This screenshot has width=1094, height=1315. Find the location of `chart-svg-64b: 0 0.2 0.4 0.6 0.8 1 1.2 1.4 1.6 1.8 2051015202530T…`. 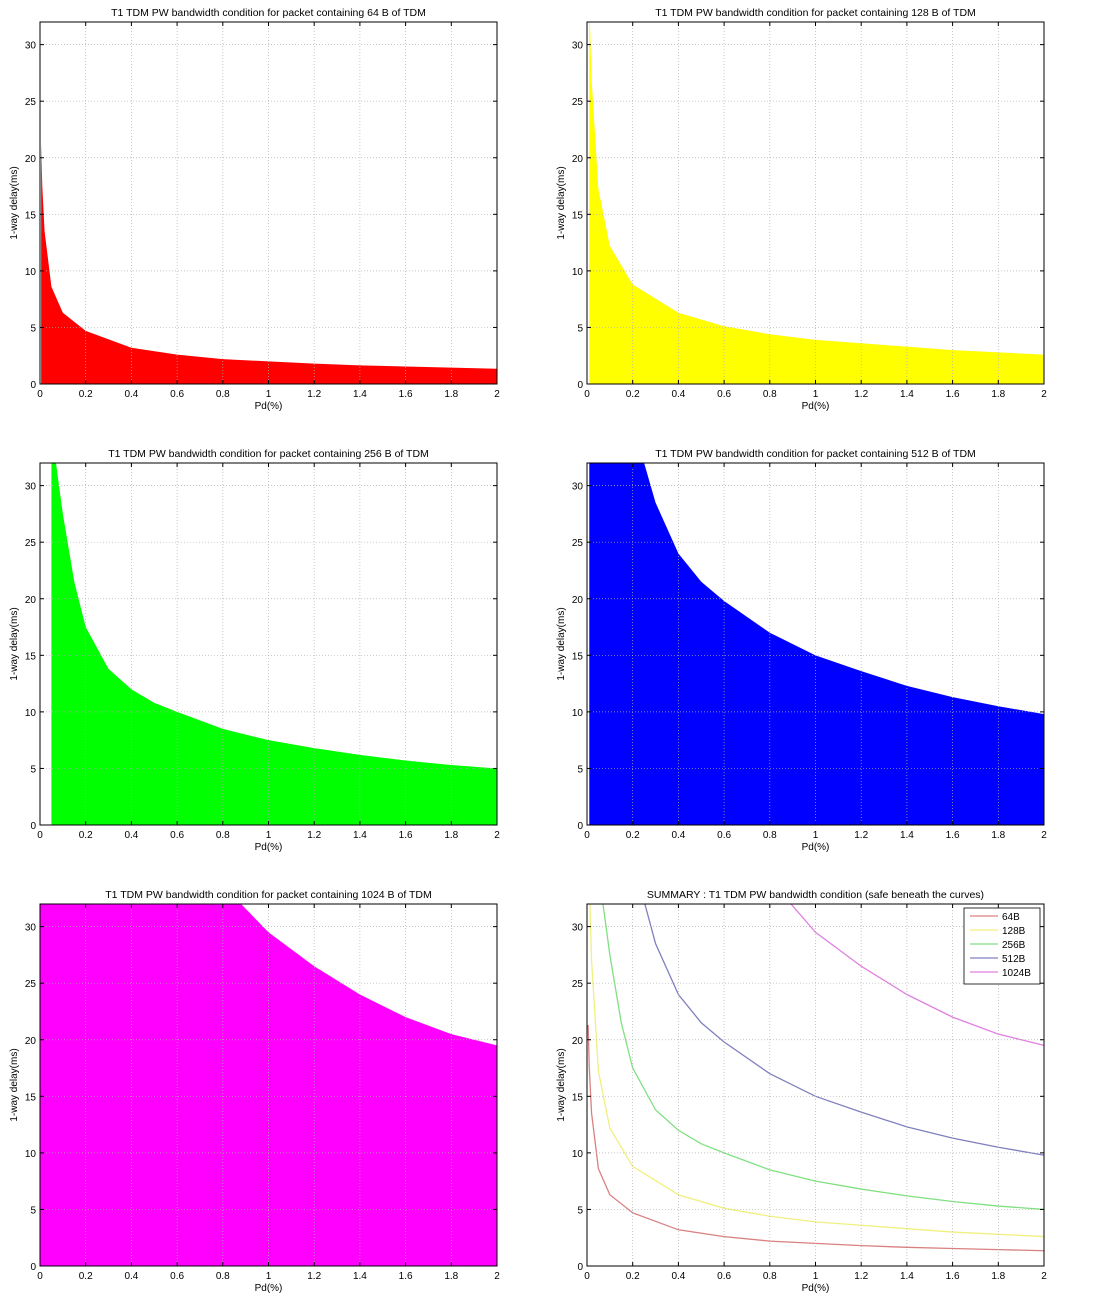

chart-svg-64b: 0 0.2 0.4 0.6 0.8 1 1.2 1.4 1.6 1.8 2051015202530T… is located at coordinates (254, 209).